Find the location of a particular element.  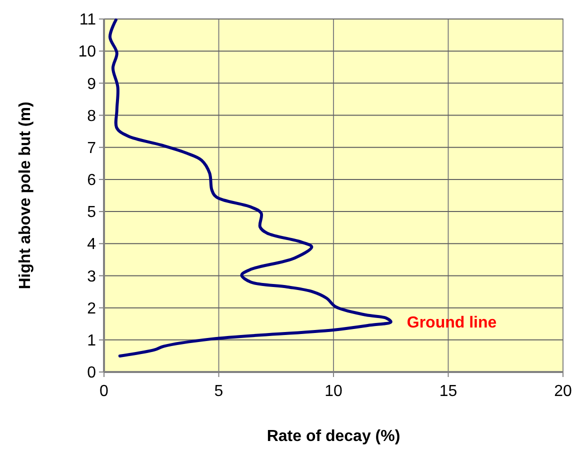

y-tick-label: 7 is located at coordinates (91, 148).